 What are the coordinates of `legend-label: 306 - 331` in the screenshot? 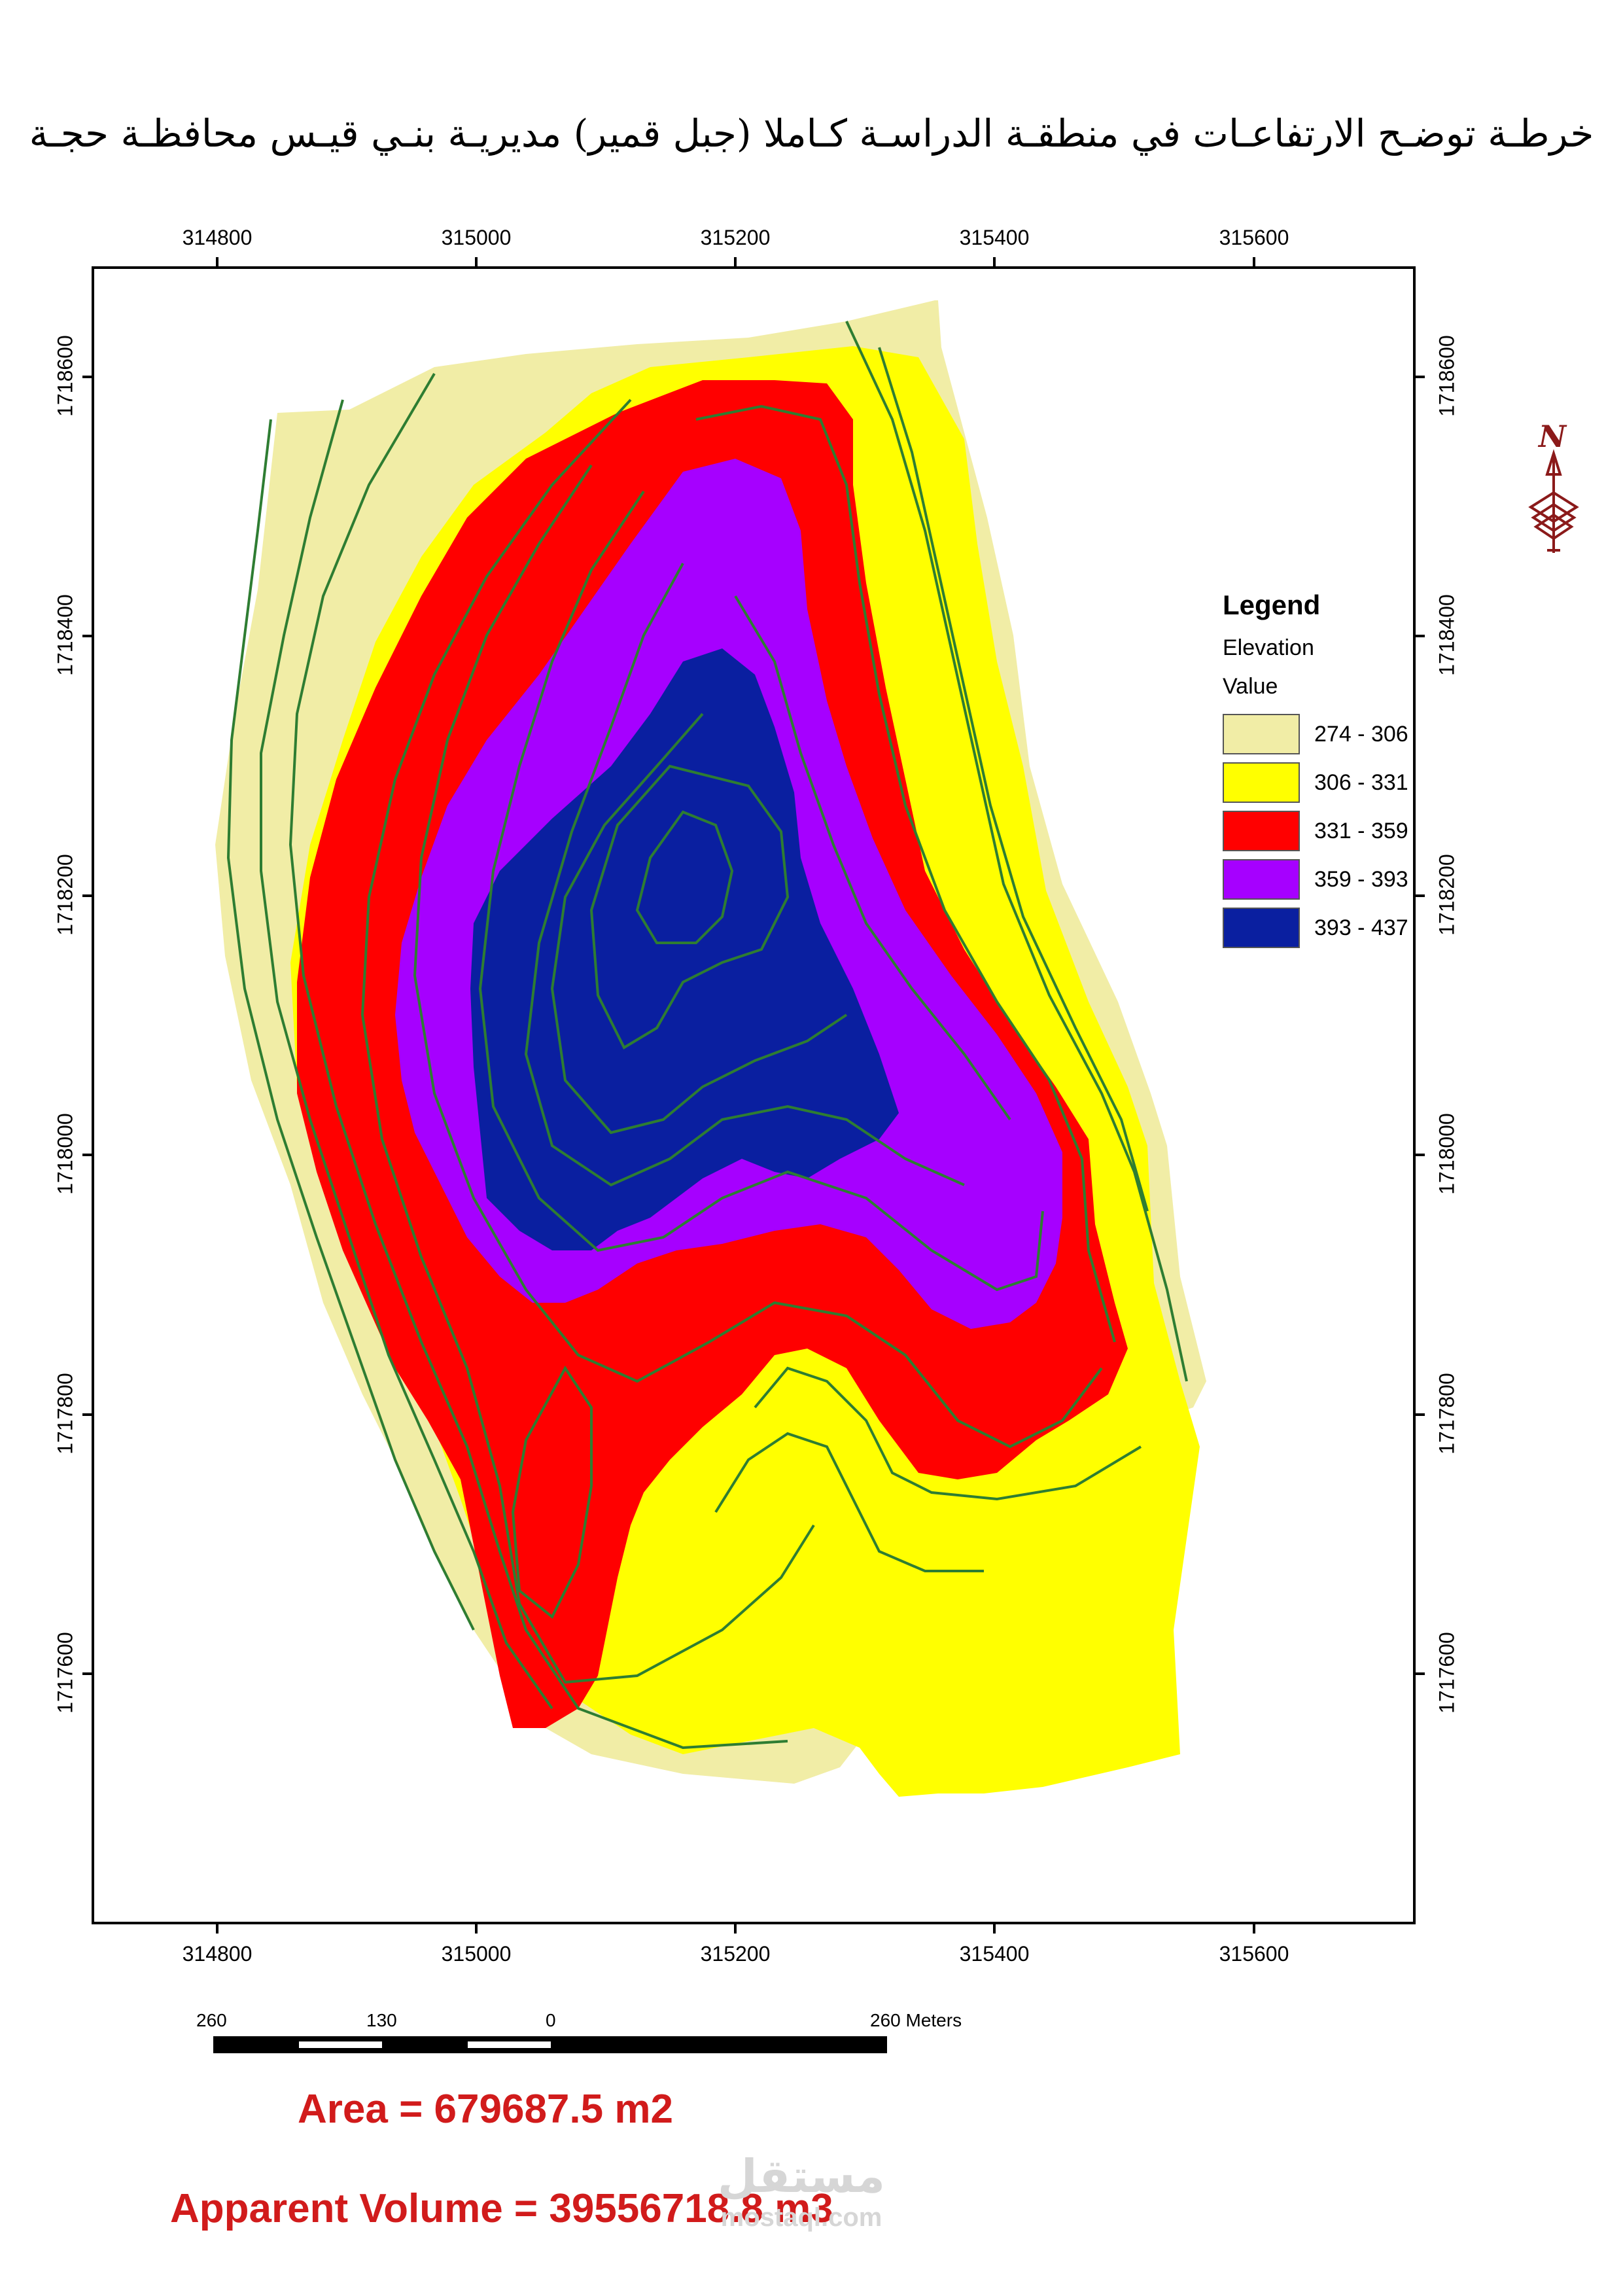 It's located at (1361, 782).